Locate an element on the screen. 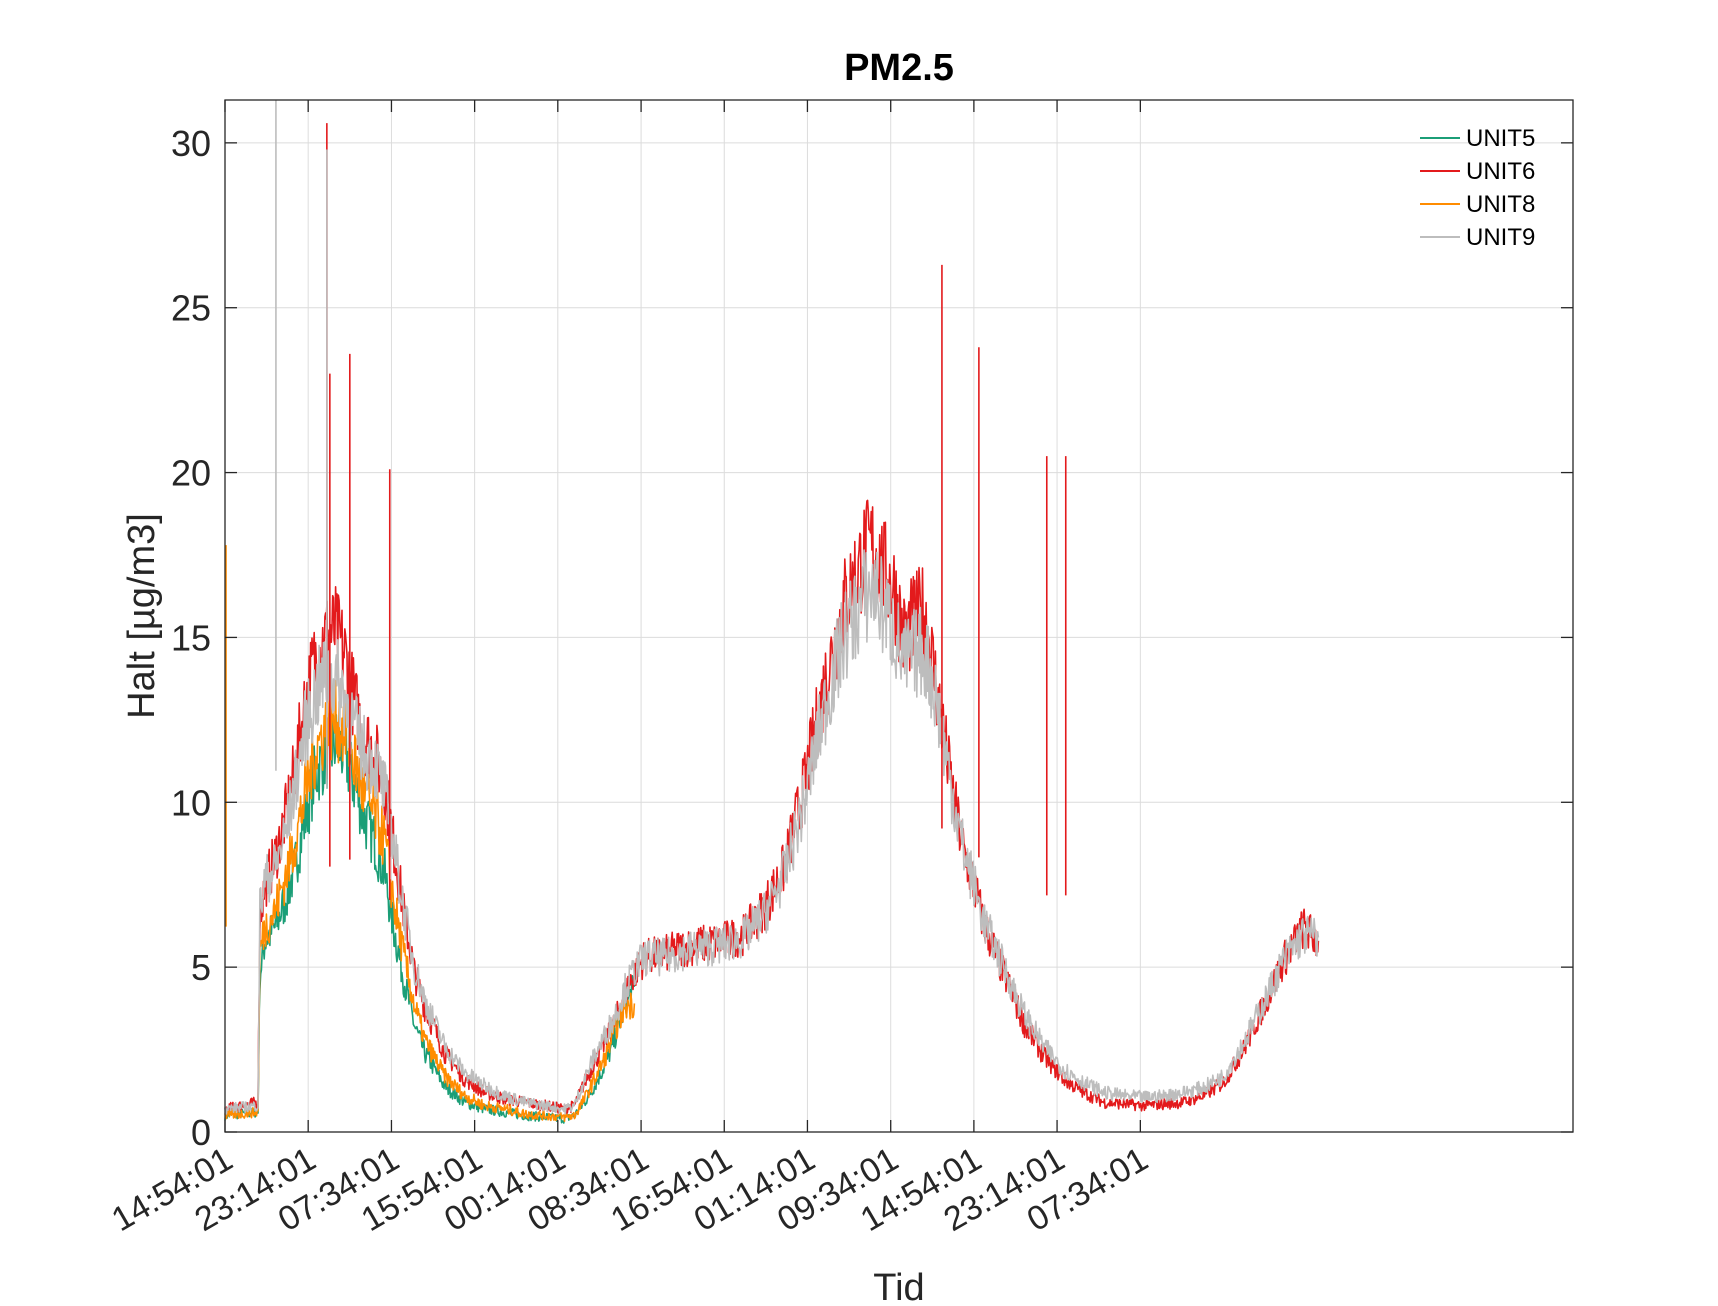  x-axis-label: Tid is located at coordinates (898, 1286).